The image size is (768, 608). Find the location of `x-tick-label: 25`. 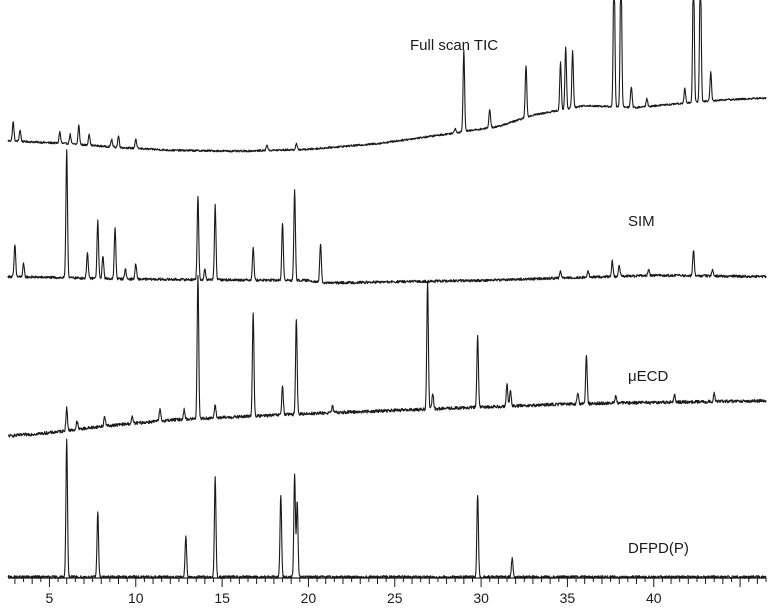

x-tick-label: 25 is located at coordinates (395, 598).